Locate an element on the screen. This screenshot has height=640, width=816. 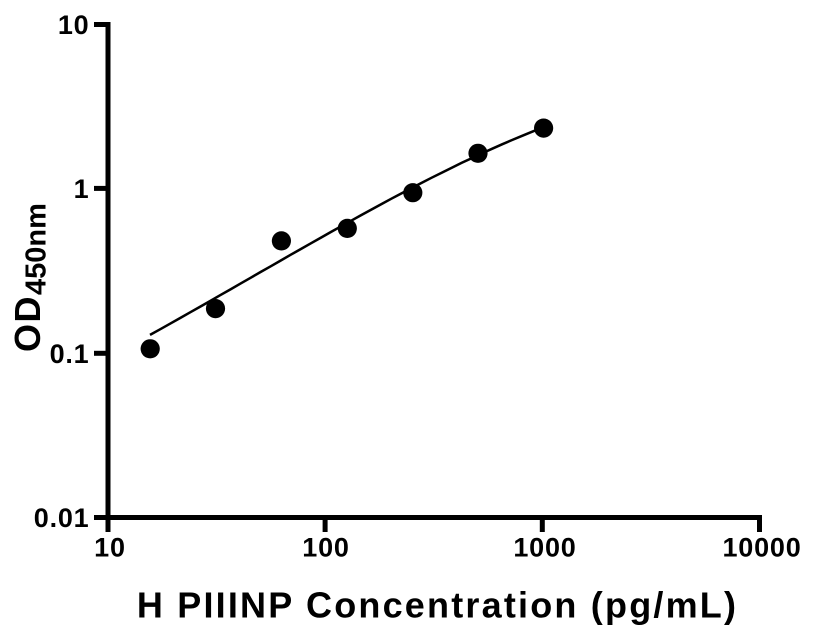
svg-text: 1 is located at coordinates (82, 189).